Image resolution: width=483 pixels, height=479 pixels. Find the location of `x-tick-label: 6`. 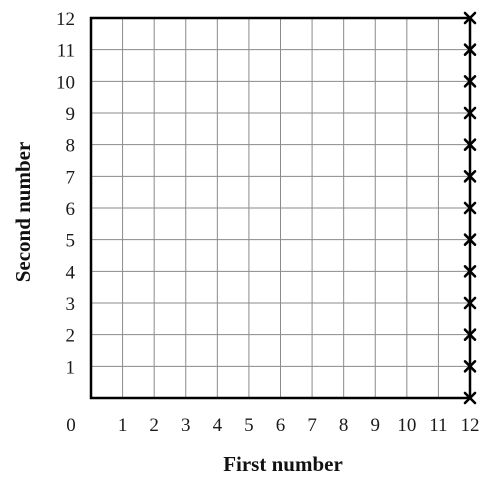

x-tick-label: 6 is located at coordinates (281, 425).